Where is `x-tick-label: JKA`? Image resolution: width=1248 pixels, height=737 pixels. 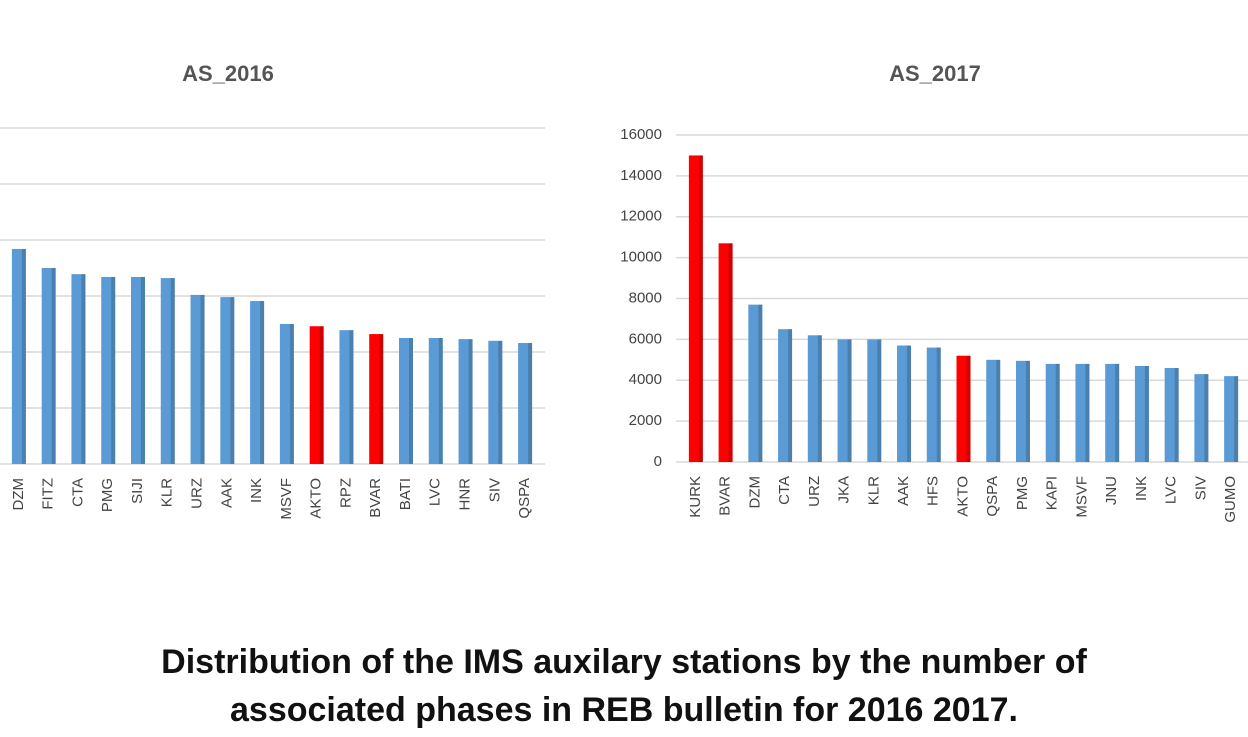 x-tick-label: JKA is located at coordinates (844, 490).